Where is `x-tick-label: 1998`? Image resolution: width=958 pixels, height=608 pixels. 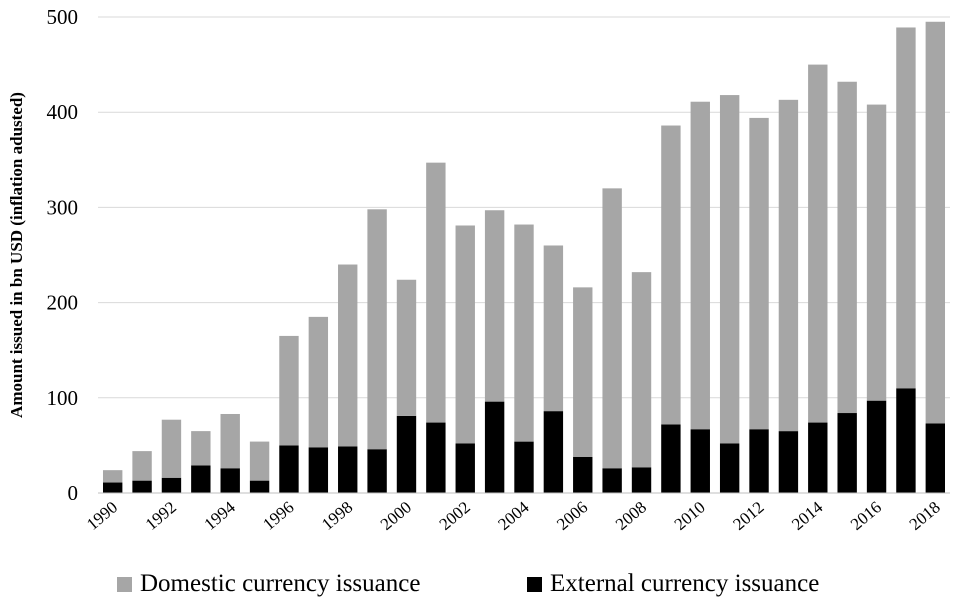
x-tick-label: 1998 is located at coordinates (337, 516).